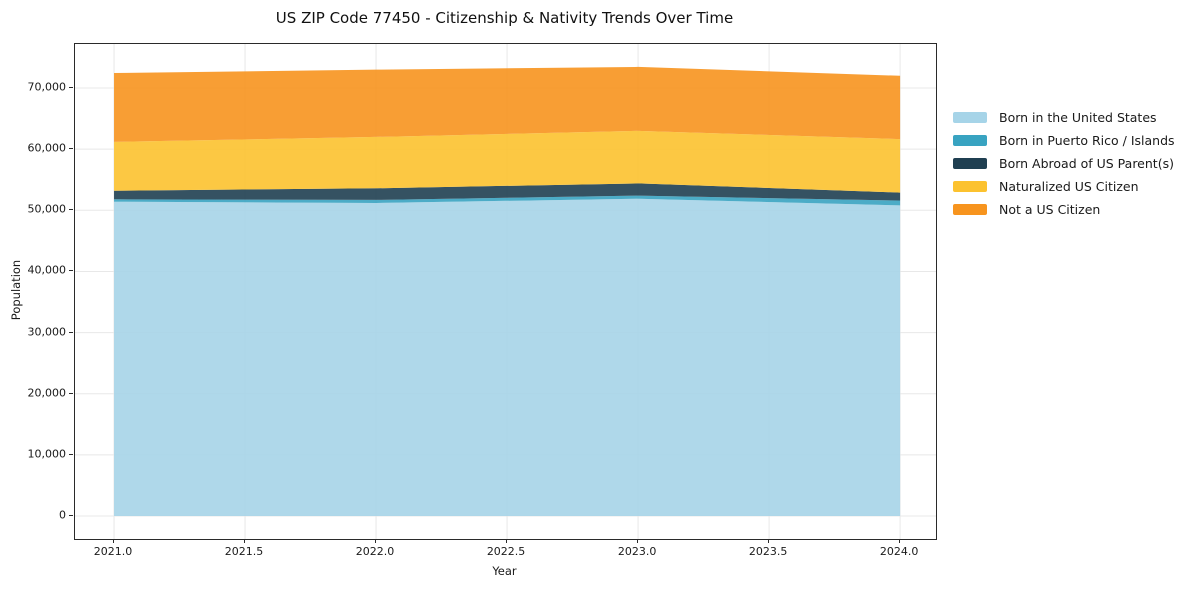  Describe the element at coordinates (375, 551) in the screenshot. I see `x-tick-label: 2022.0` at that location.